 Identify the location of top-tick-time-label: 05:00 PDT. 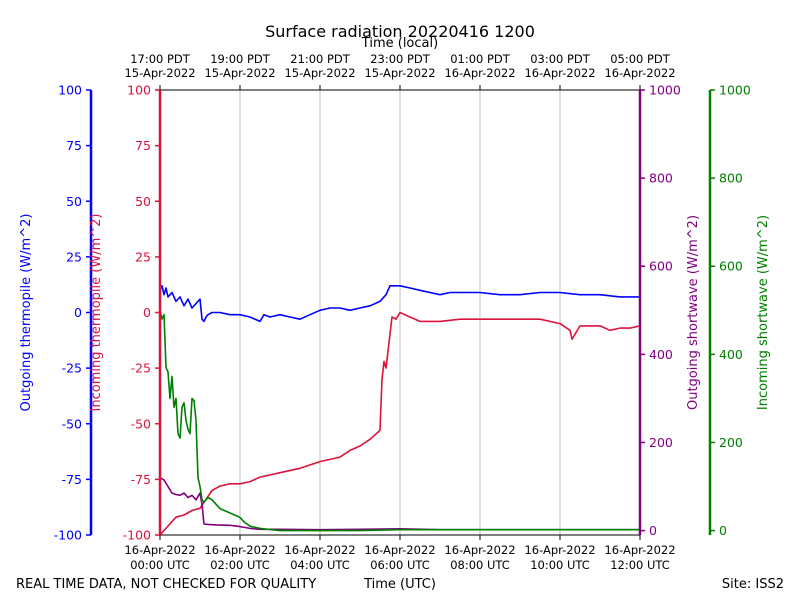
(640, 59).